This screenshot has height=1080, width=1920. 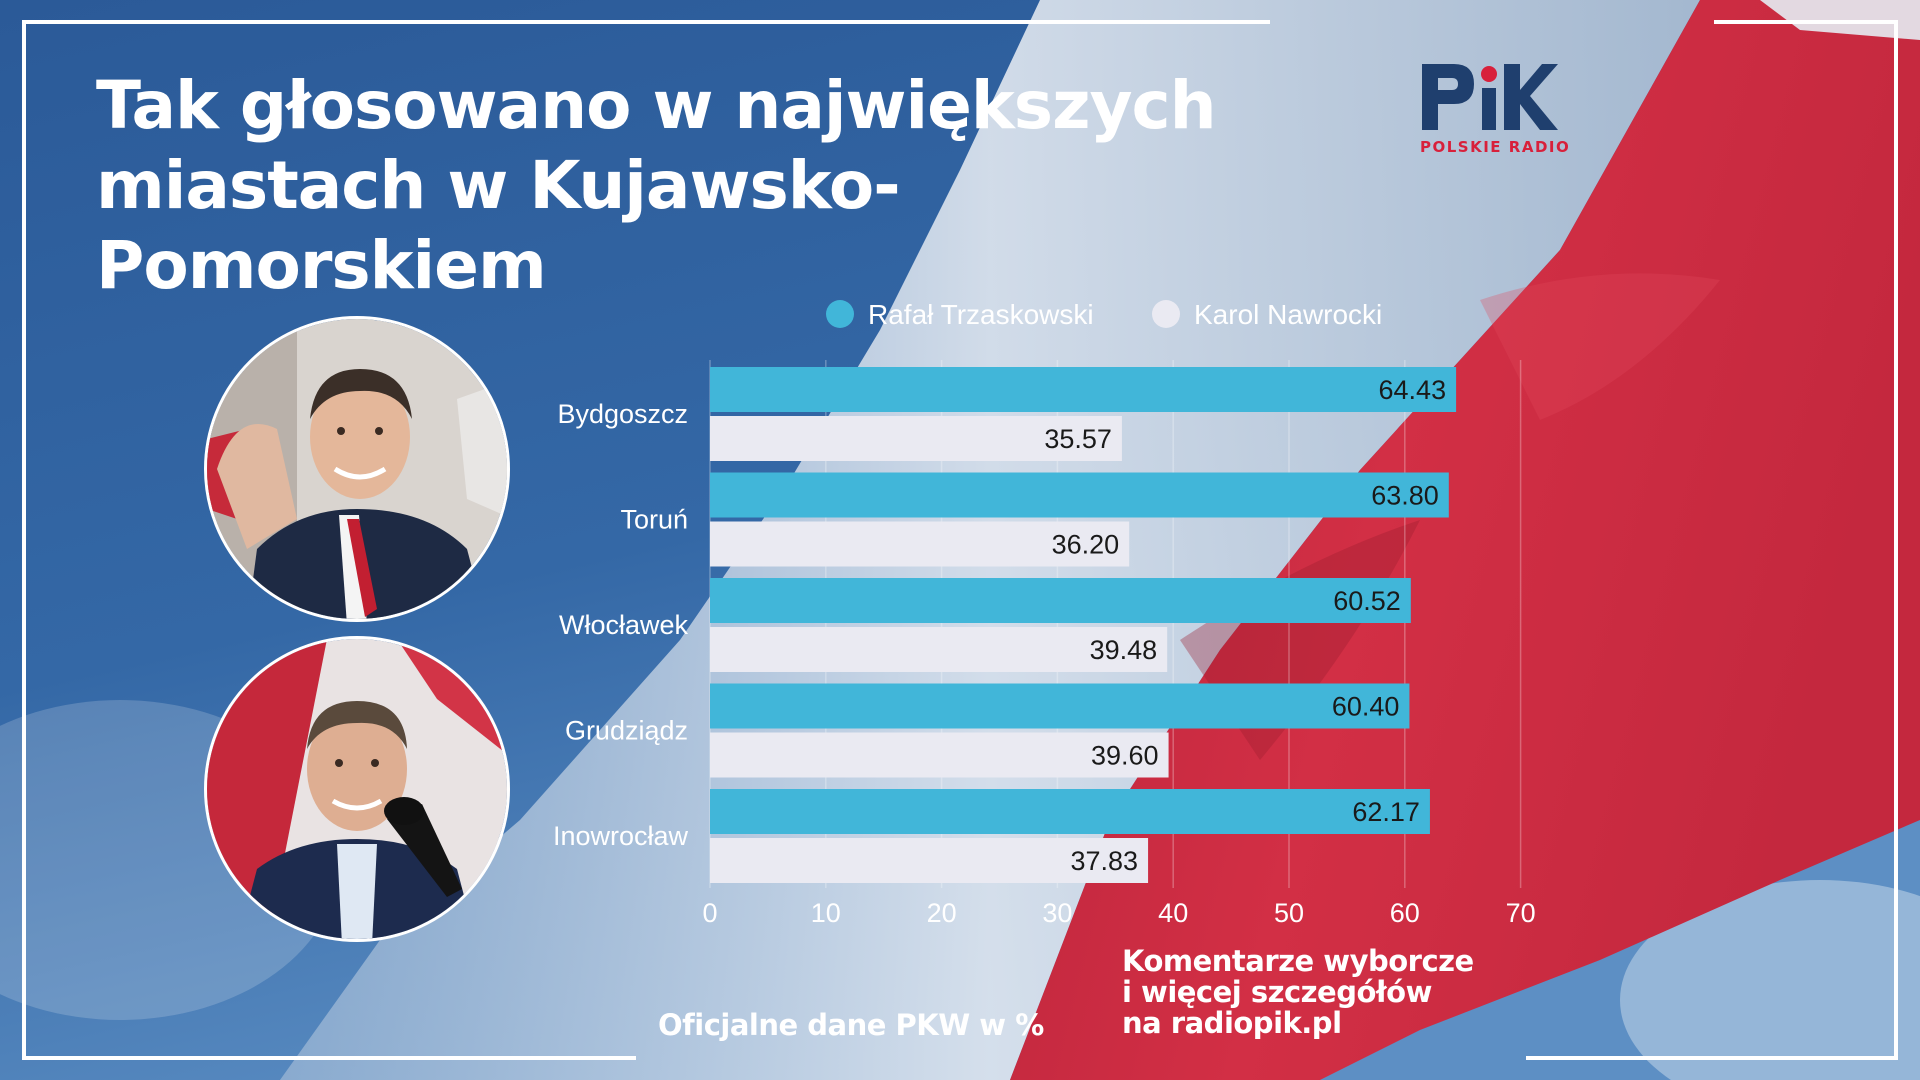 I want to click on category-label: Bydgoszcz, so click(x=622, y=414).